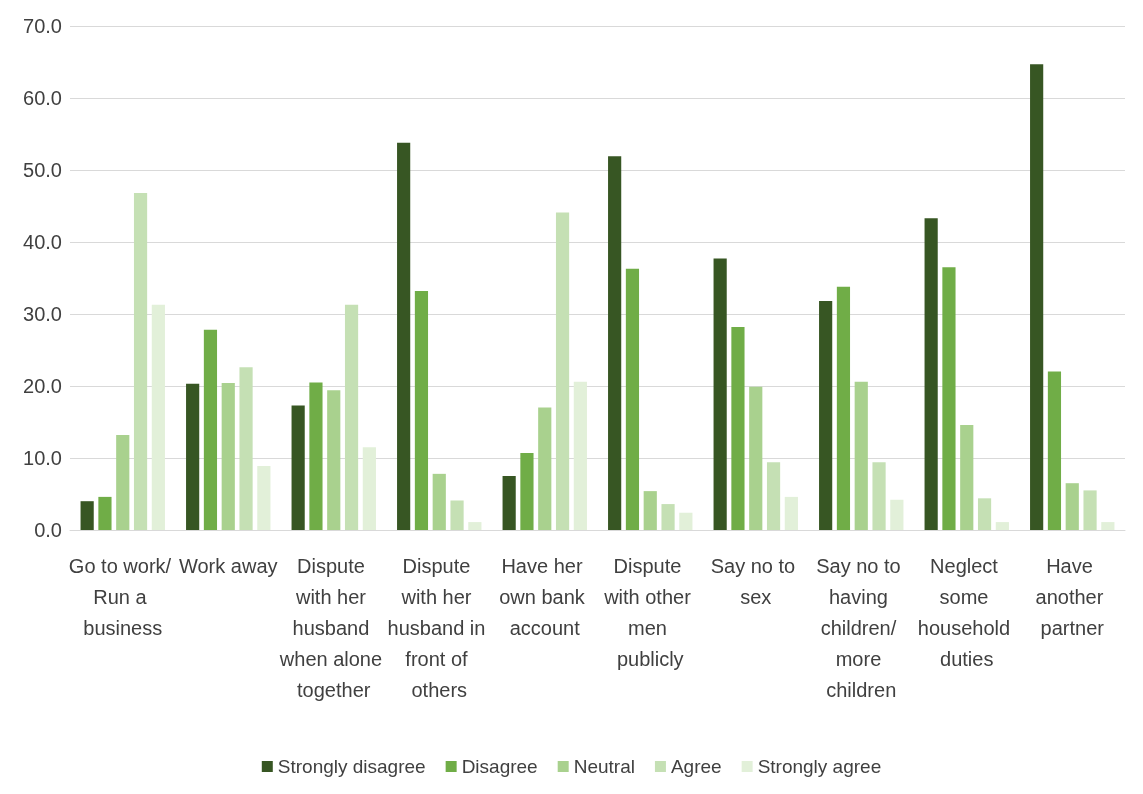 Image resolution: width=1143 pixels, height=794 pixels. I want to click on x-tick-label: Say no to sex, so click(755, 581).